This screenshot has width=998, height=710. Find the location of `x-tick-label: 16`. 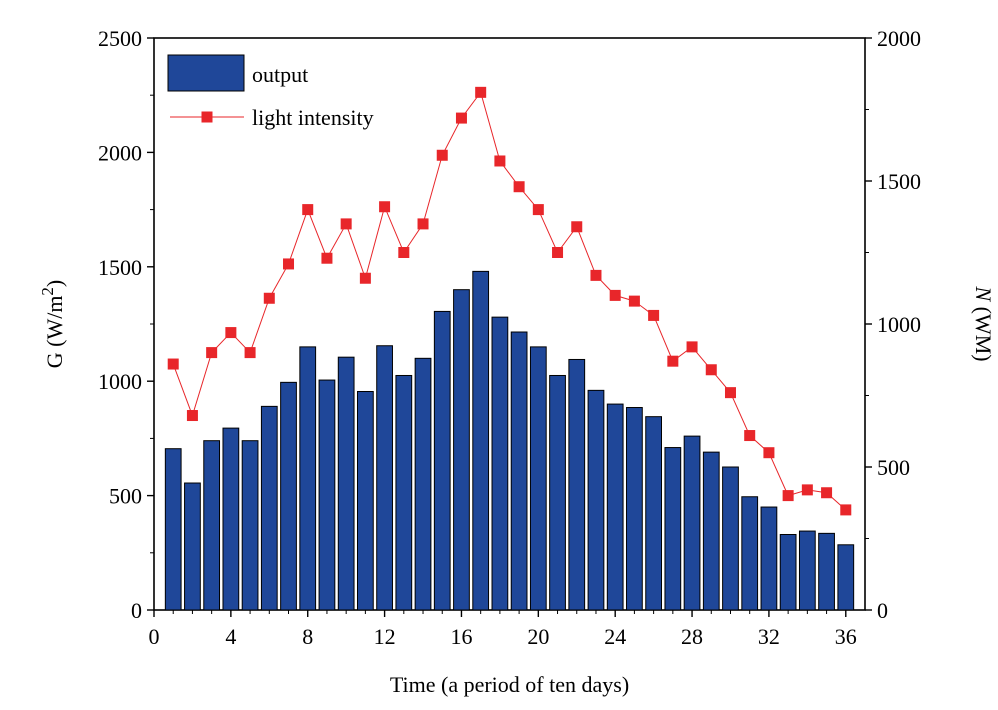

x-tick-label: 16 is located at coordinates (461, 636).